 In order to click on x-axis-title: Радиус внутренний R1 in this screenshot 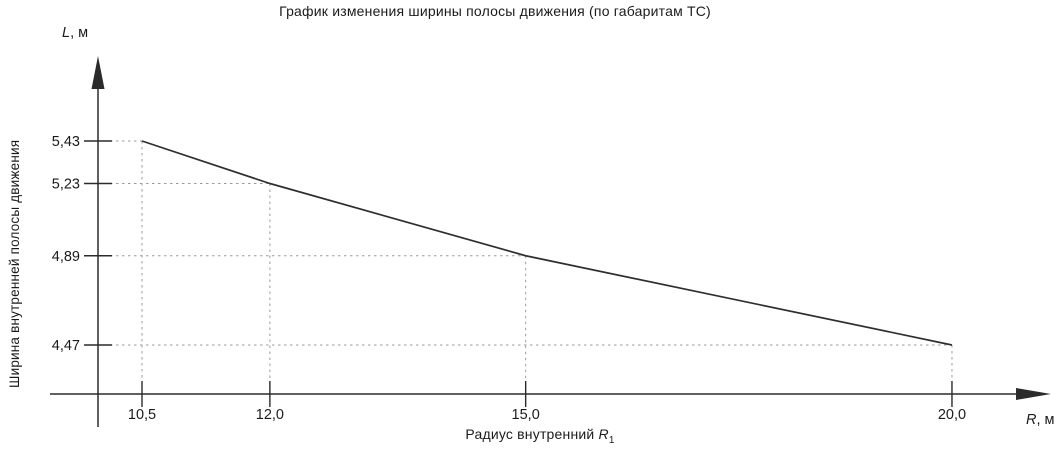, I will do `click(539, 436)`.